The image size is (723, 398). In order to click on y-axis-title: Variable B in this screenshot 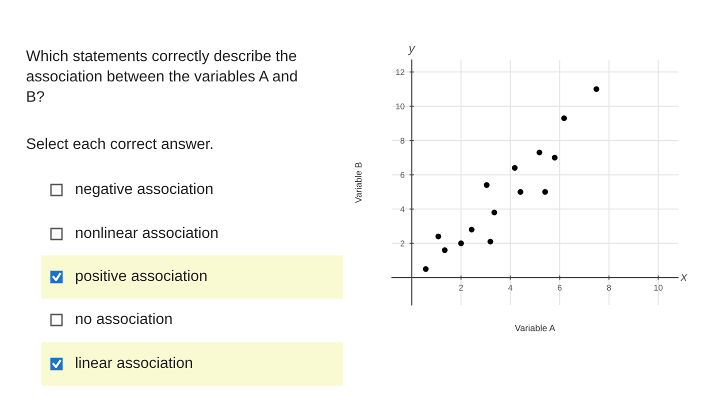, I will do `click(358, 182)`.